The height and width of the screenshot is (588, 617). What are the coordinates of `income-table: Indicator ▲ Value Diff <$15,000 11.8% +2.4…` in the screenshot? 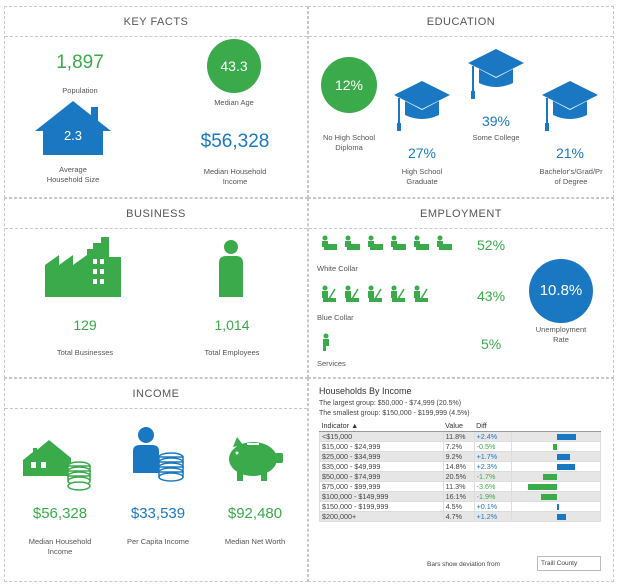 It's located at (460, 471).